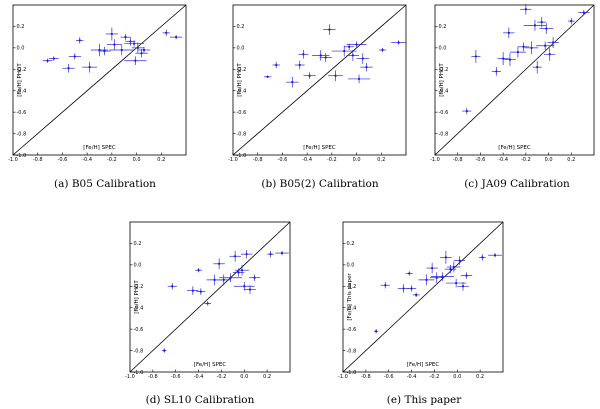 Image resolution: width=600 pixels, height=409 pixels. I want to click on x-tick-label: -1.0, so click(343, 377).